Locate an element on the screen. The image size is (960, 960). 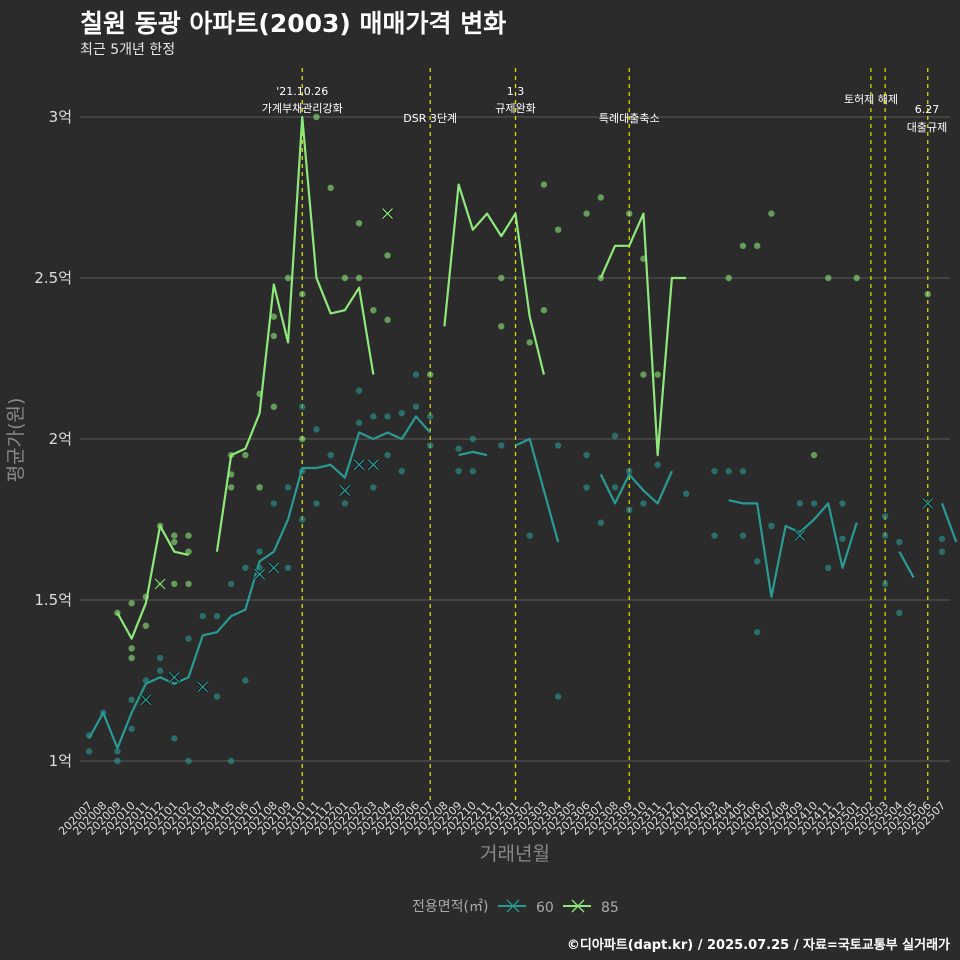
y-tick-labels: 1억 1.5억 2억 2.5억 3억 is located at coordinates (53, 439).